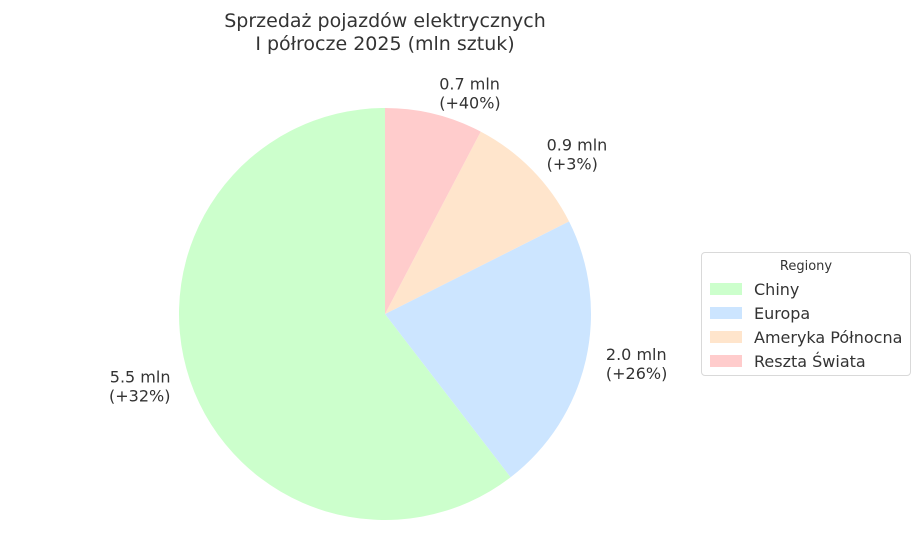 The width and height of the screenshot is (921, 537). I want to click on pie-slice-reszta-swiata, so click(433, 211).